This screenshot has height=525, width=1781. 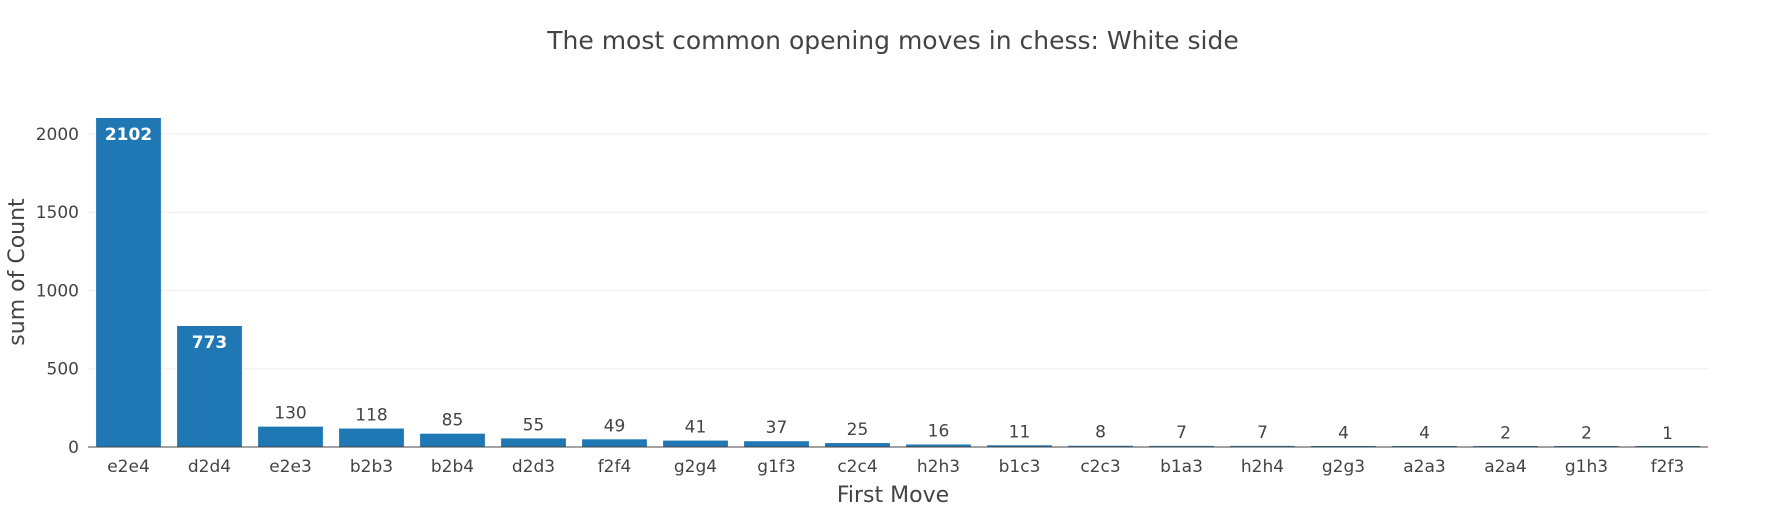 I want to click on y-tick-label: 1500, so click(x=57, y=213).